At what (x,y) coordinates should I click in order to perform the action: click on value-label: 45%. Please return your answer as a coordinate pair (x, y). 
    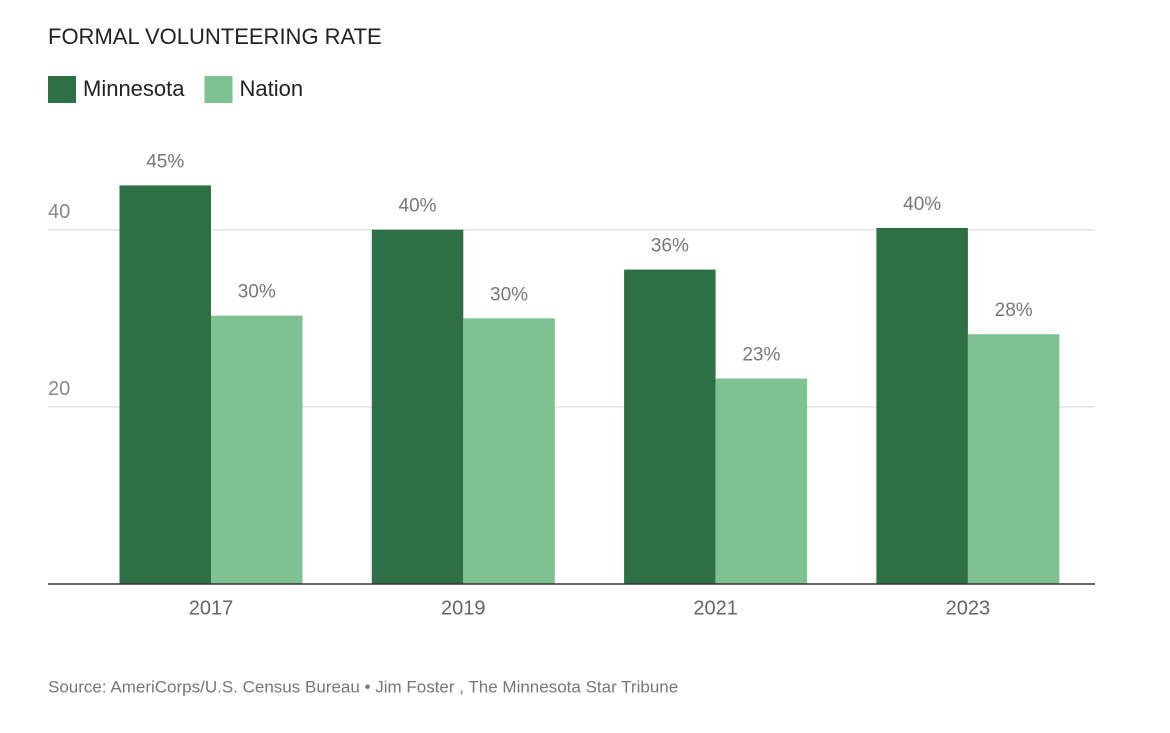
    Looking at the image, I should click on (165, 161).